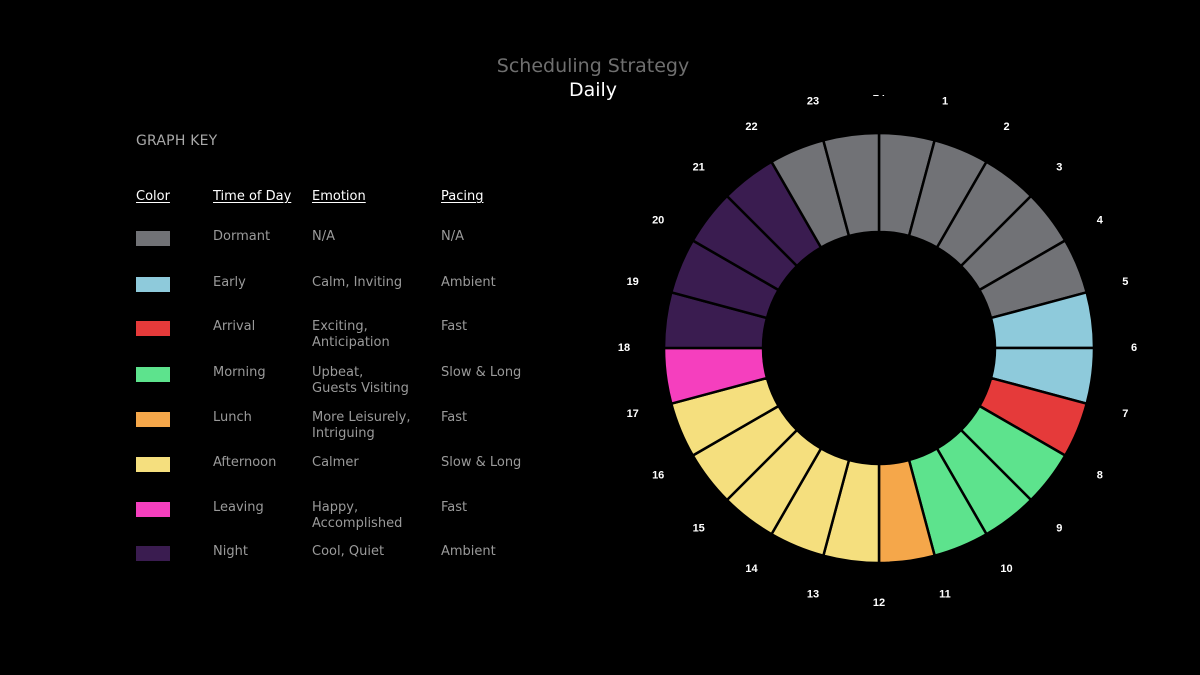 The height and width of the screenshot is (675, 1200). What do you see at coordinates (335, 462) in the screenshot?
I see `legend-emotion-afternoon: Calmer` at bounding box center [335, 462].